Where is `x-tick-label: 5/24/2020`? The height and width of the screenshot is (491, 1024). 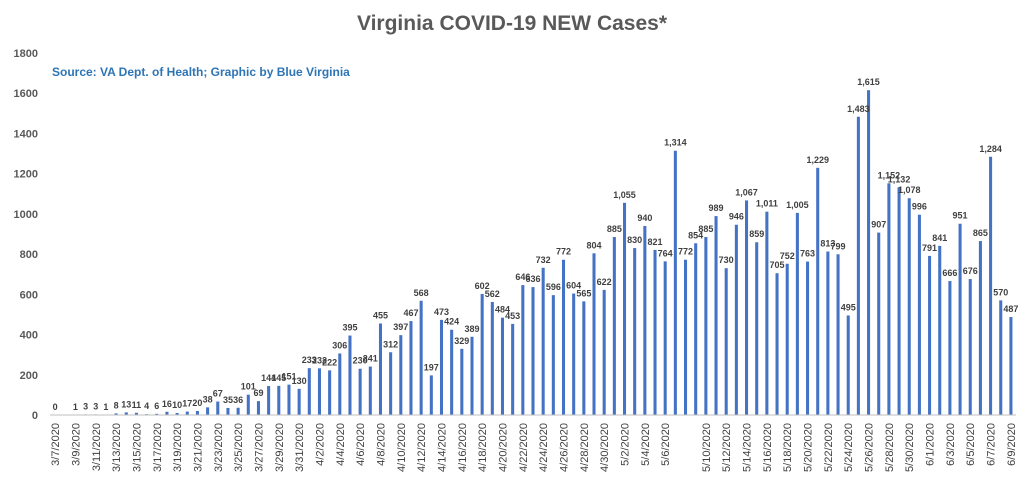
x-tick-label: 5/24/2020 is located at coordinates (849, 447).